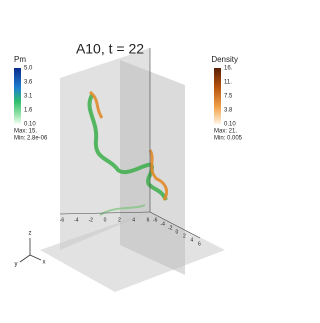 Image resolution: width=320 pixels, height=323 pixels. What do you see at coordinates (44, 263) in the screenshot?
I see `orientation-label: x` at bounding box center [44, 263].